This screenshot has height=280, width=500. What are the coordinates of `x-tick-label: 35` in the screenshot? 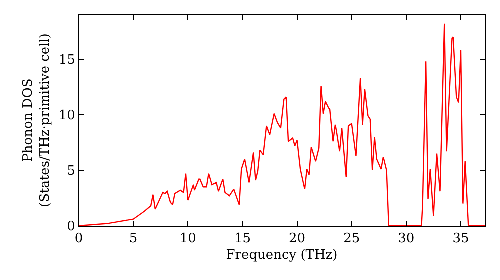 It's located at (461, 239).